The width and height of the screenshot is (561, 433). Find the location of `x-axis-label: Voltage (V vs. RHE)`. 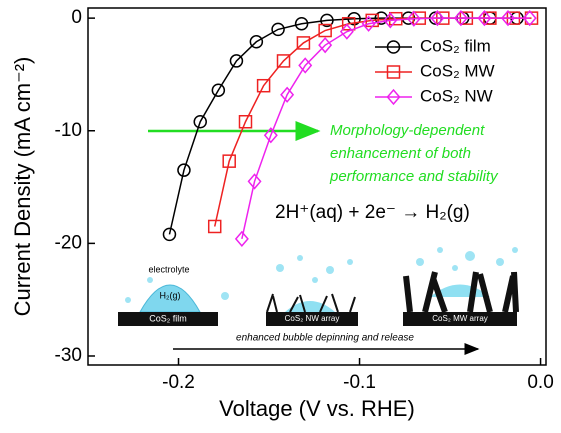

x-axis-label: Voltage (V vs. RHE) is located at coordinates (317, 408).